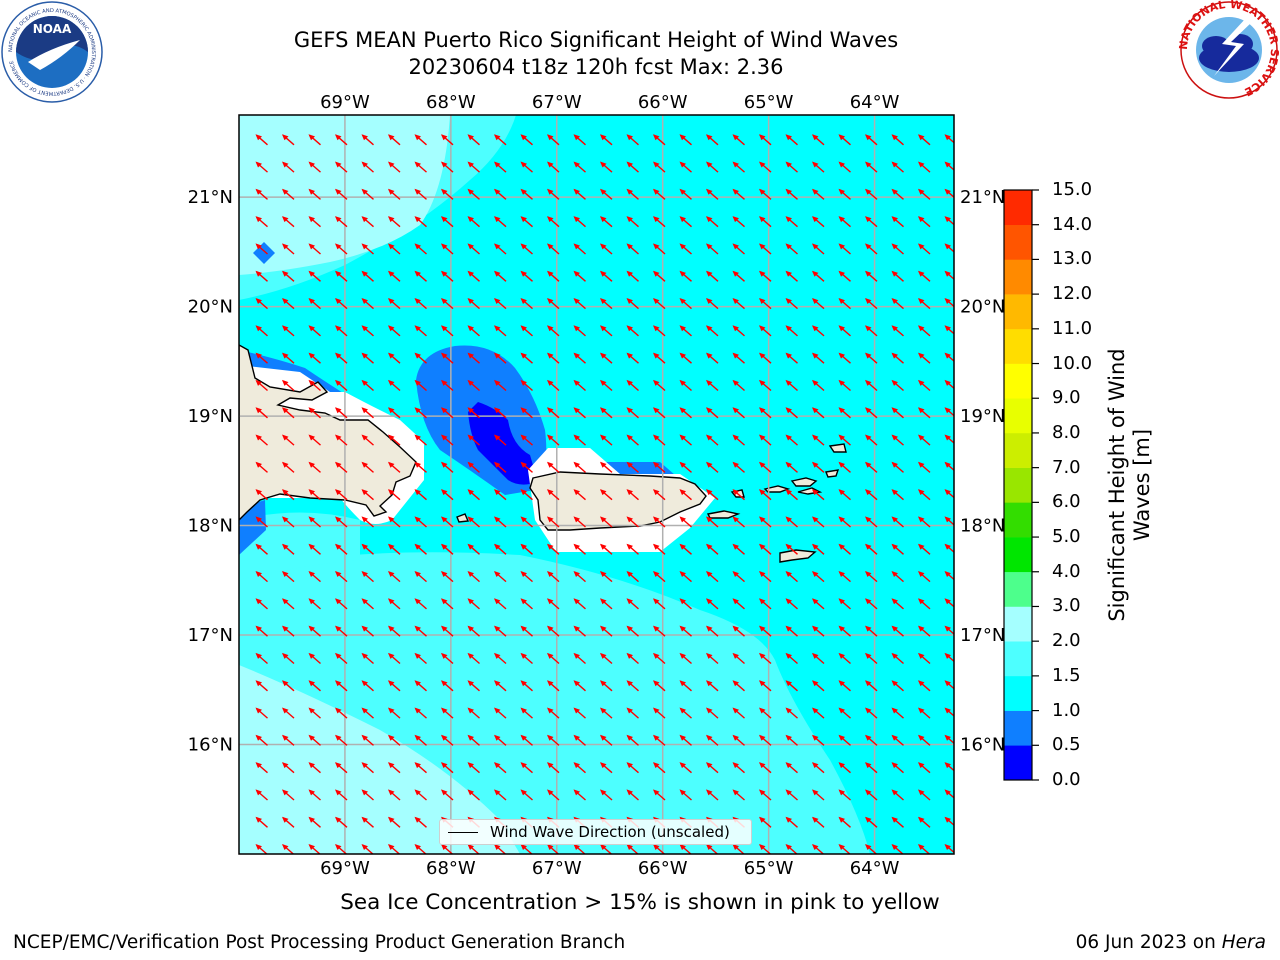 This screenshot has width=1280, height=960. I want to click on lat-label-right: 17°N, so click(982, 635).